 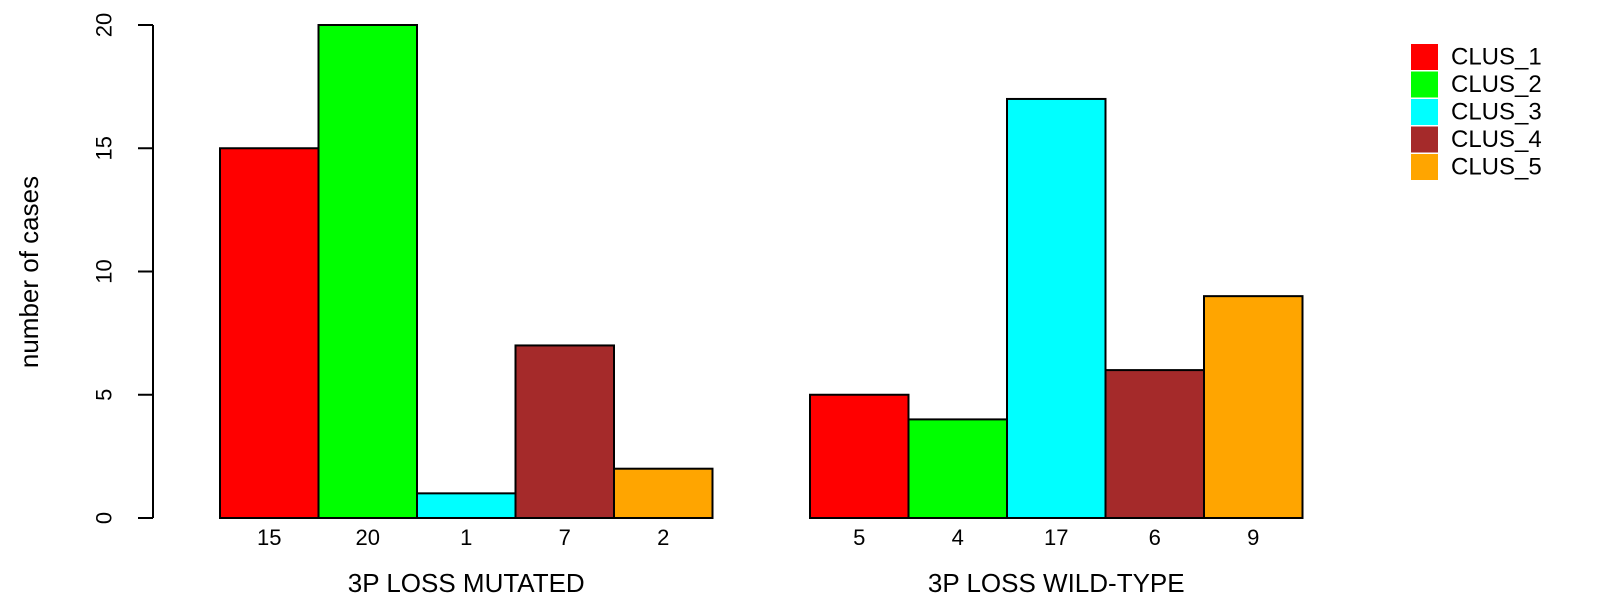 I want to click on group-label: 3P LOSS MUTATED, so click(x=466, y=583).